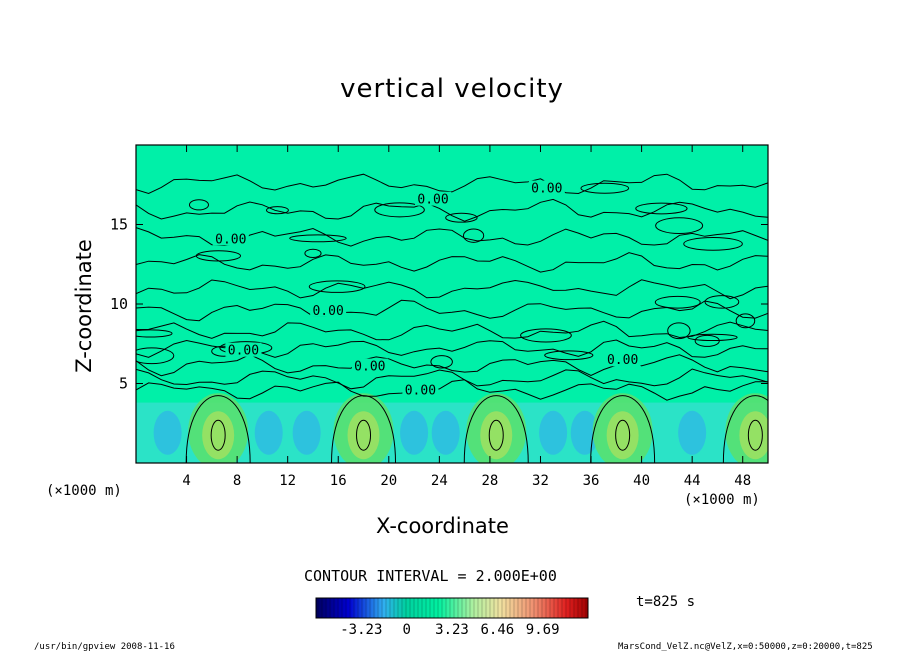  Describe the element at coordinates (430, 576) in the screenshot. I see `contour-interval-label: CONTOUR INTERVAL = 2.000E+00` at that location.